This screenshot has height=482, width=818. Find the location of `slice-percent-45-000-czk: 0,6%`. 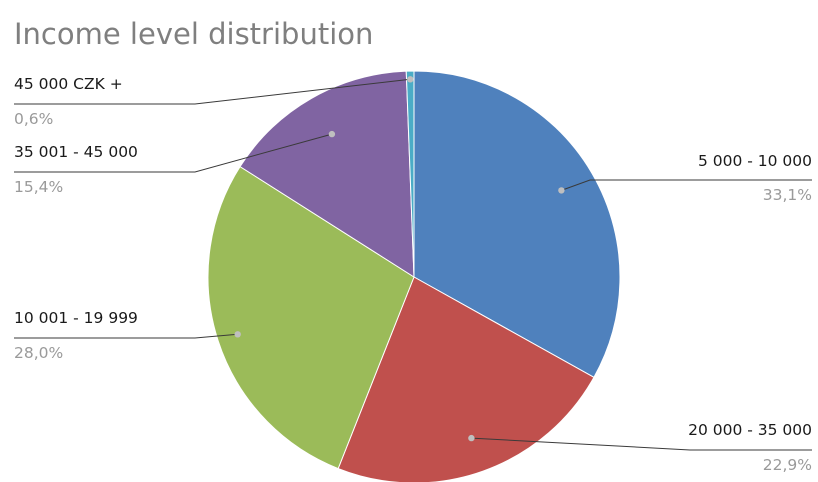

slice-percent-45-000-czk: 0,6% is located at coordinates (33, 119).